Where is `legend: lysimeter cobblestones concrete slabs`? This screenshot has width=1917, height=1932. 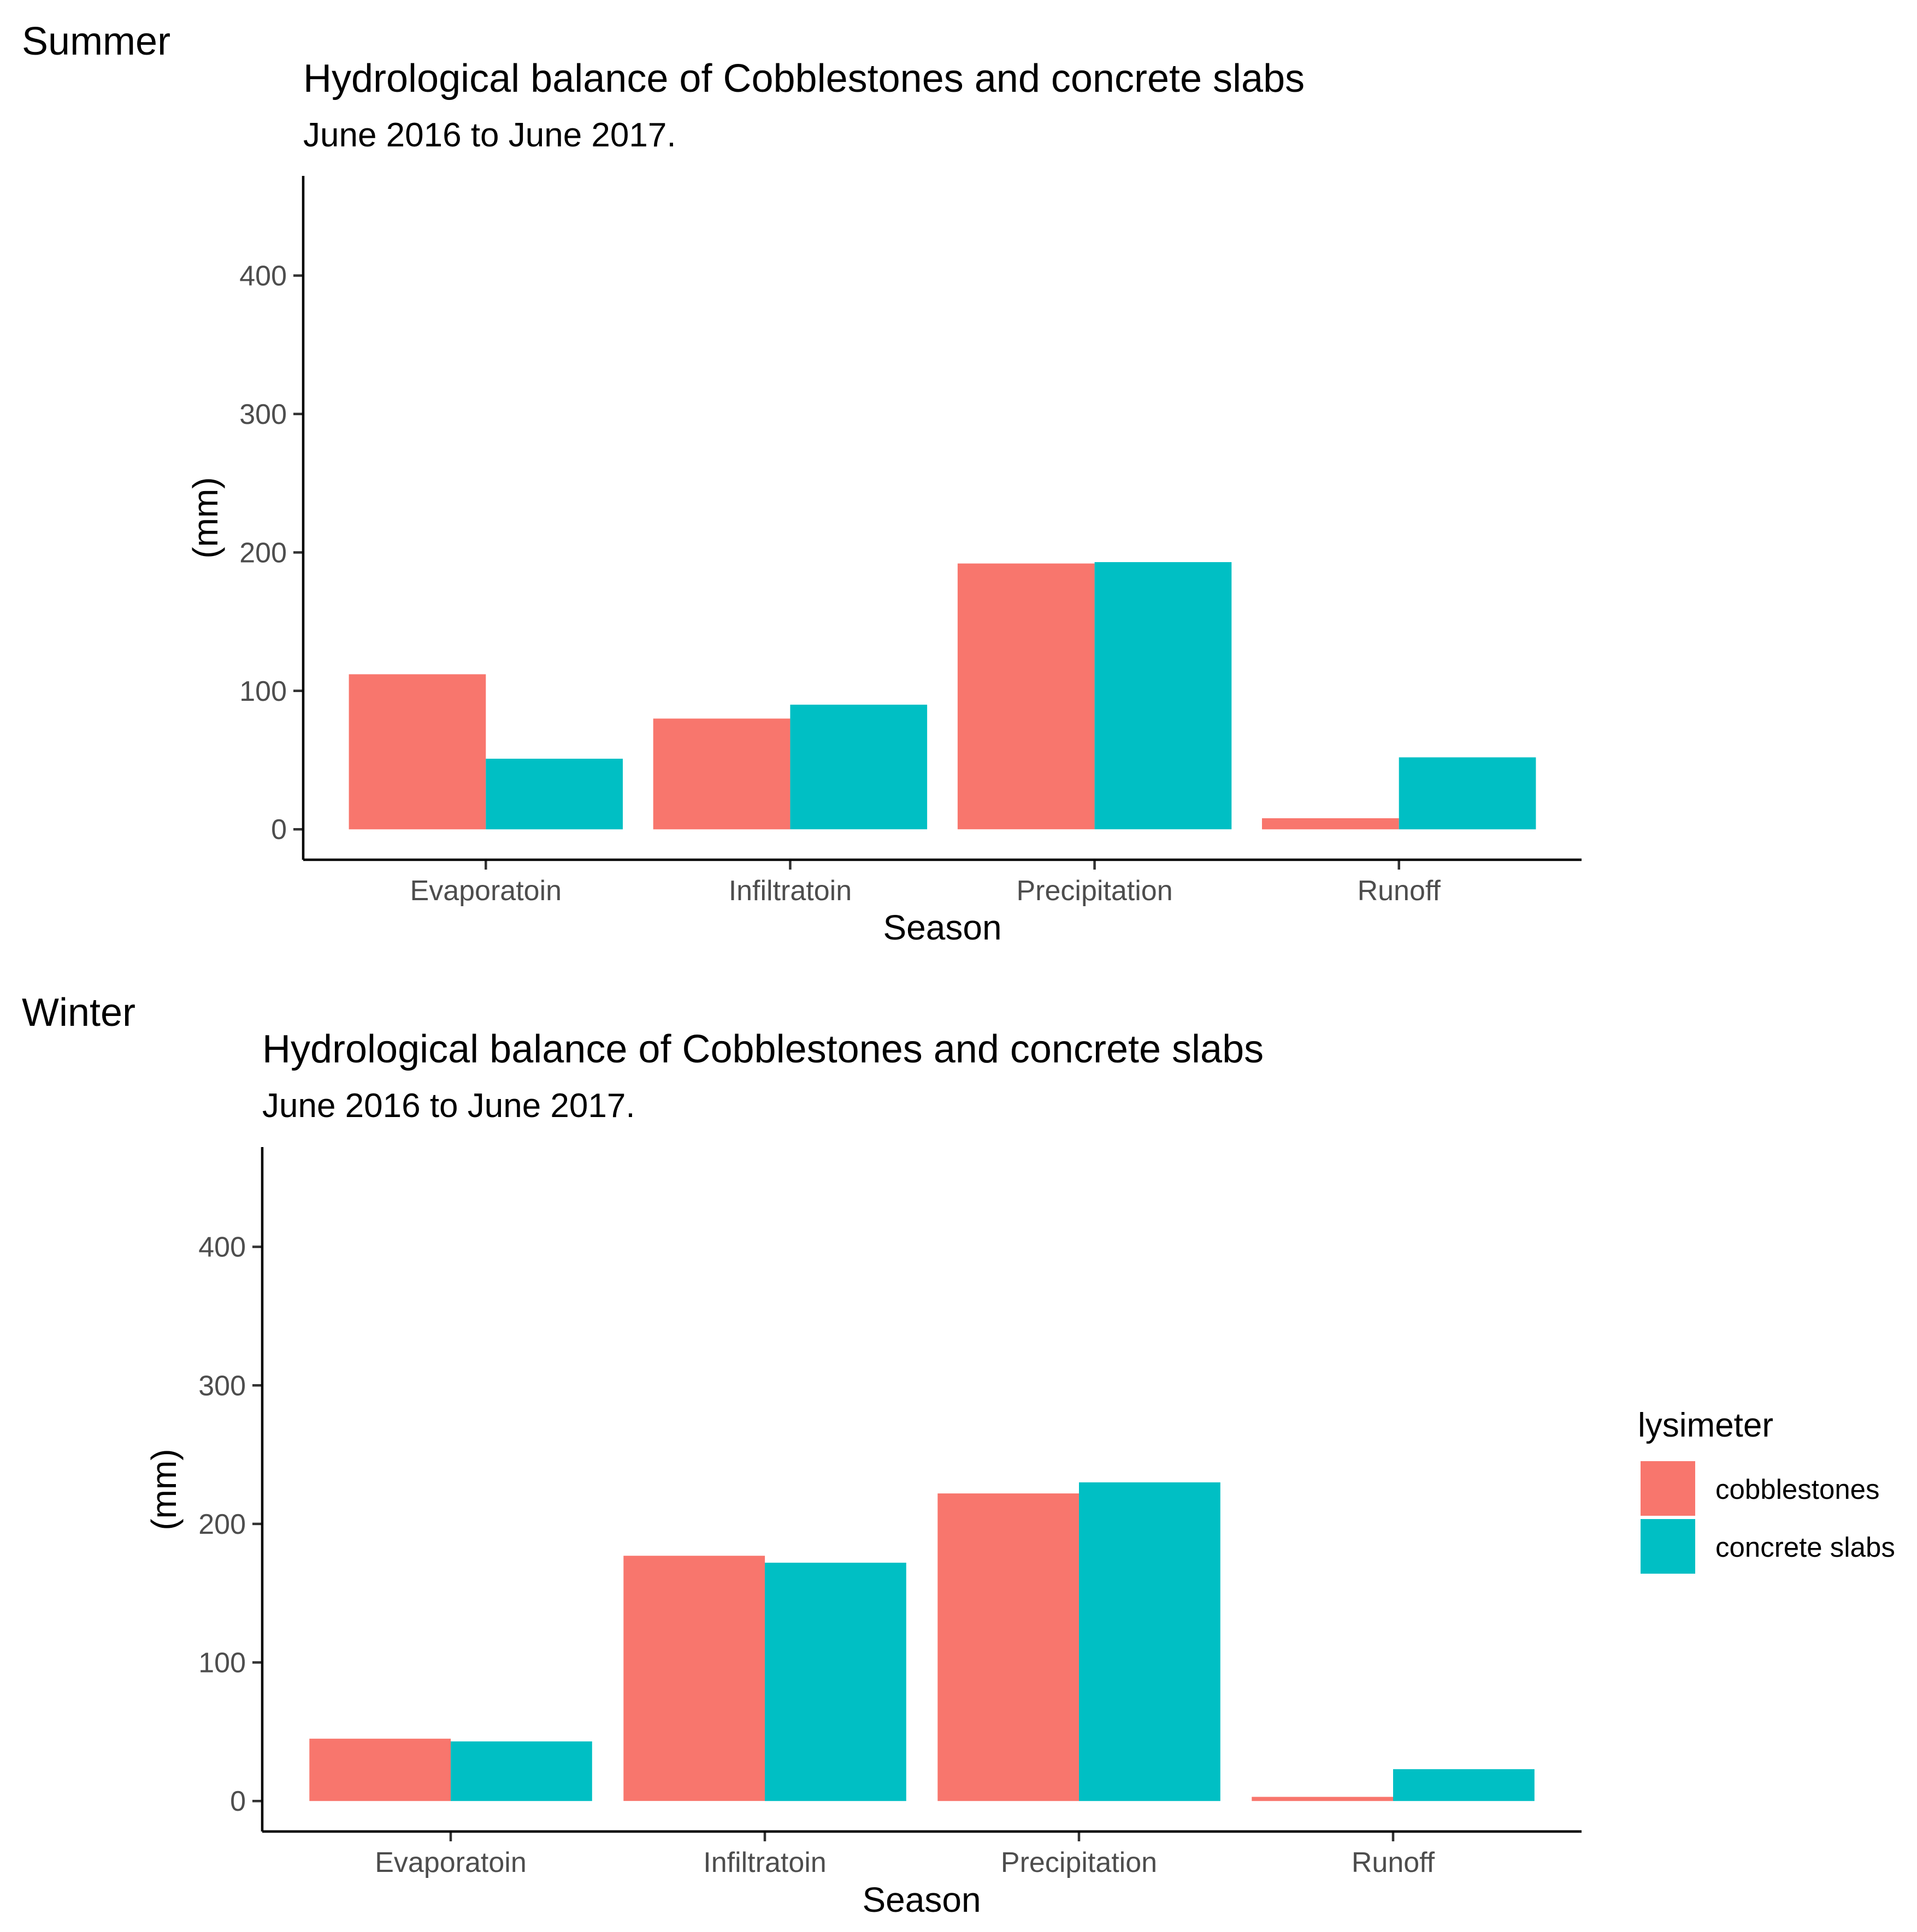 legend: lysimeter cobblestones concrete slabs is located at coordinates (1767, 1490).